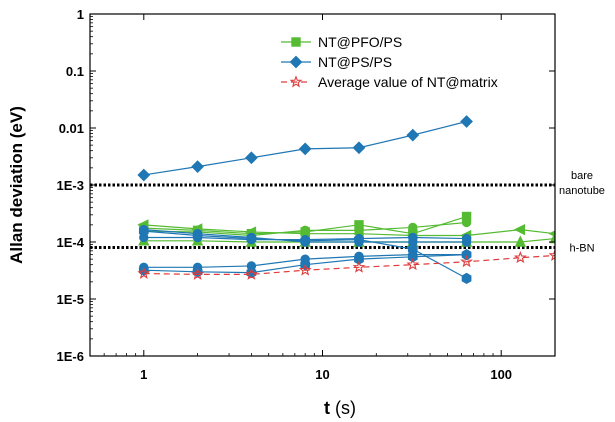  I want to click on x-tick-label-2: 100, so click(501, 374).